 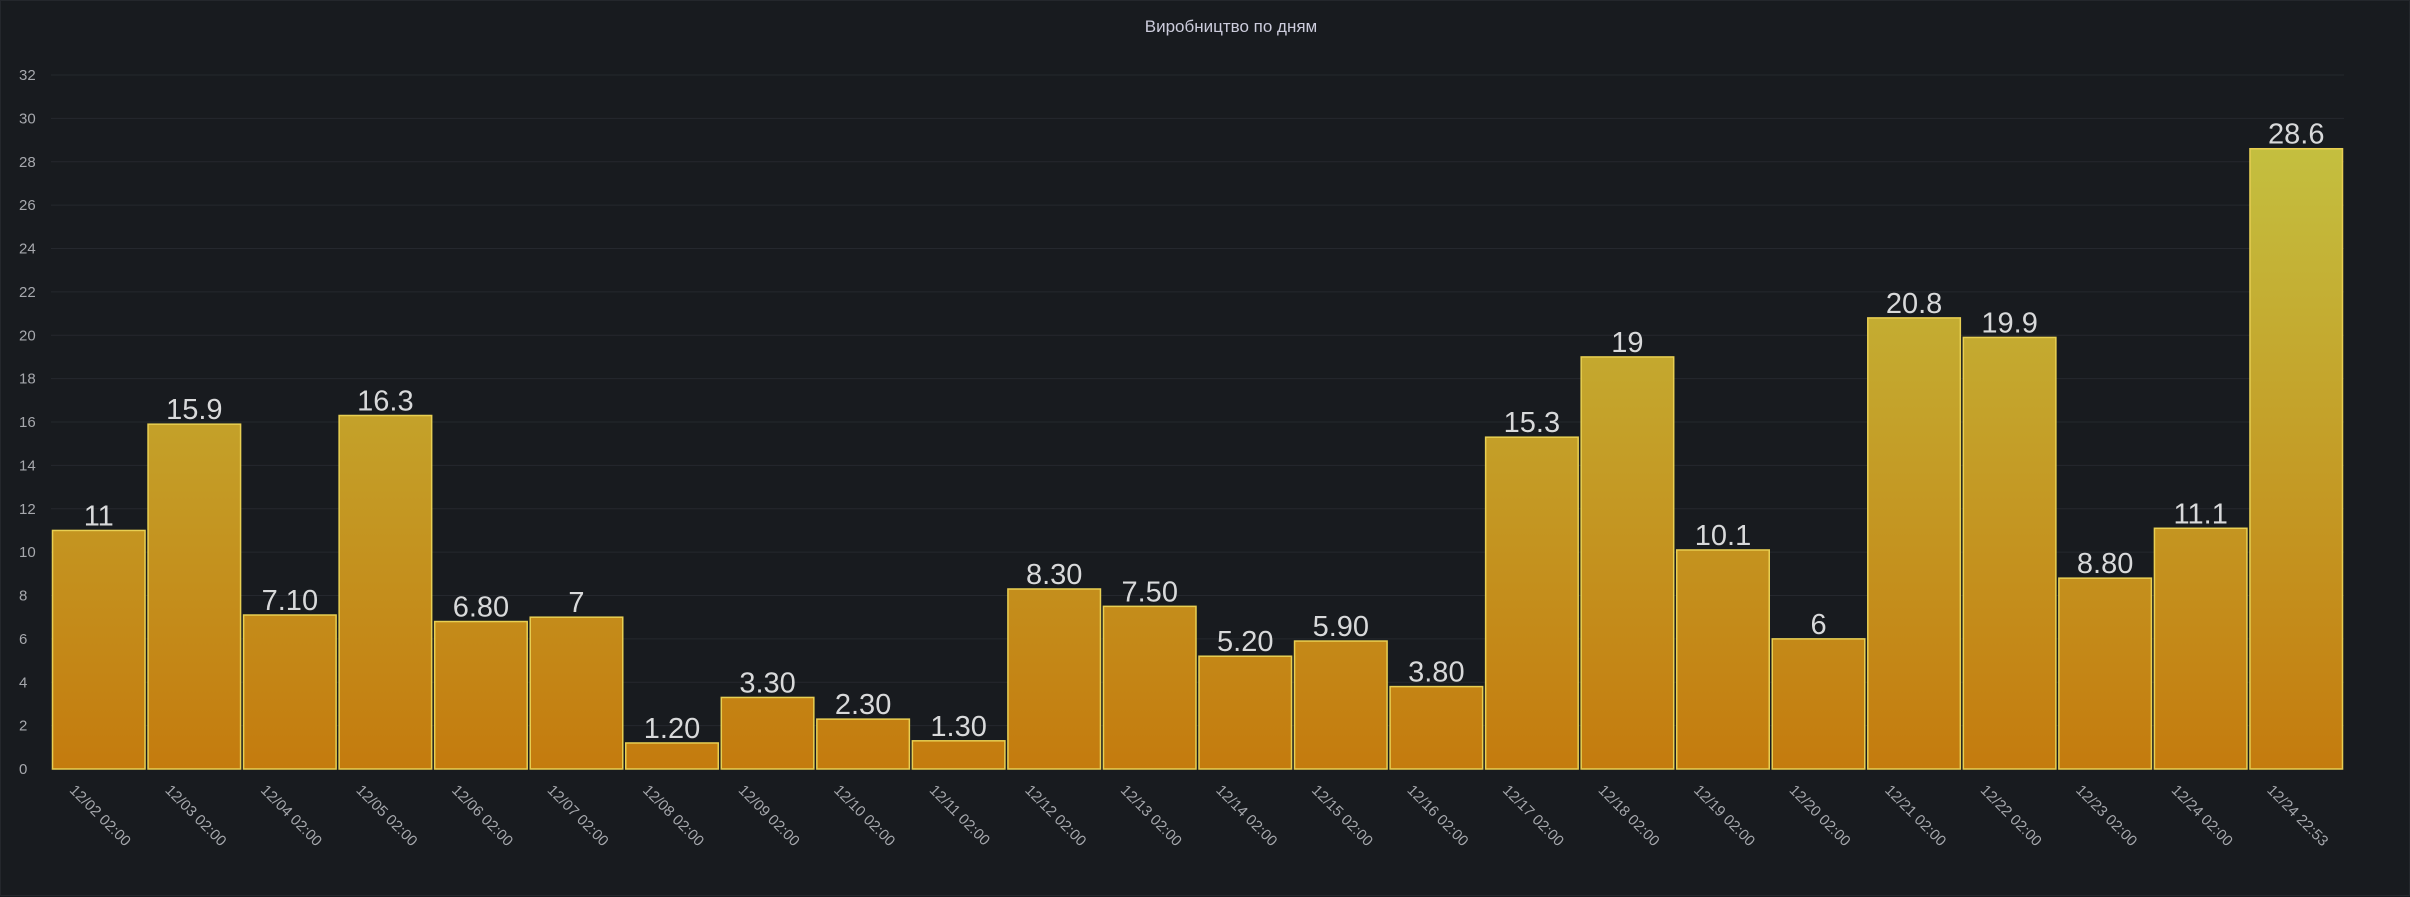 I want to click on x-tick-label: 12/13 02:00, so click(x=1151, y=816).